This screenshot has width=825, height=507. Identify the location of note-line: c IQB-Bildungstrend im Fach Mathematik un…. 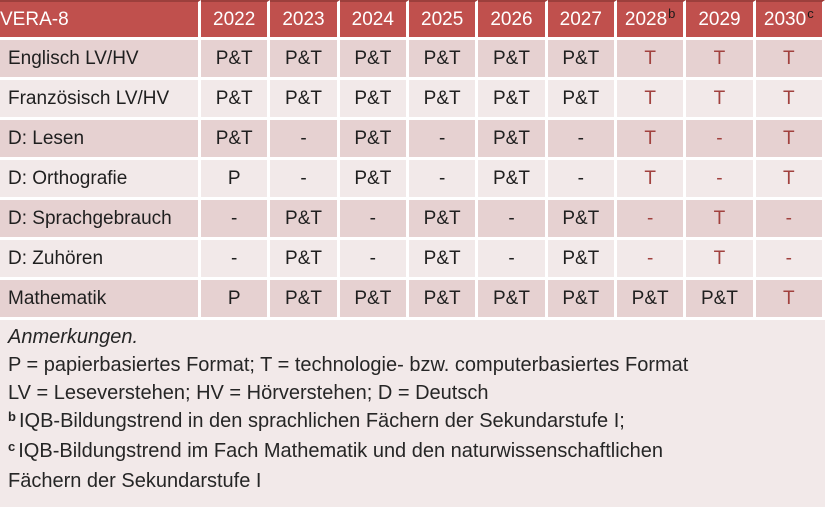
(358, 466).